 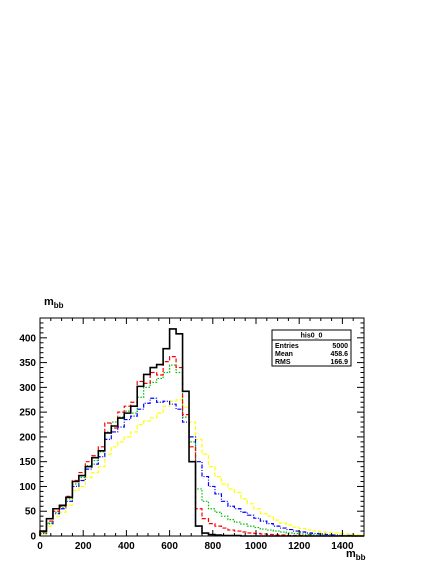 I want to click on stats-mean-value: 458.6, so click(x=339, y=354).